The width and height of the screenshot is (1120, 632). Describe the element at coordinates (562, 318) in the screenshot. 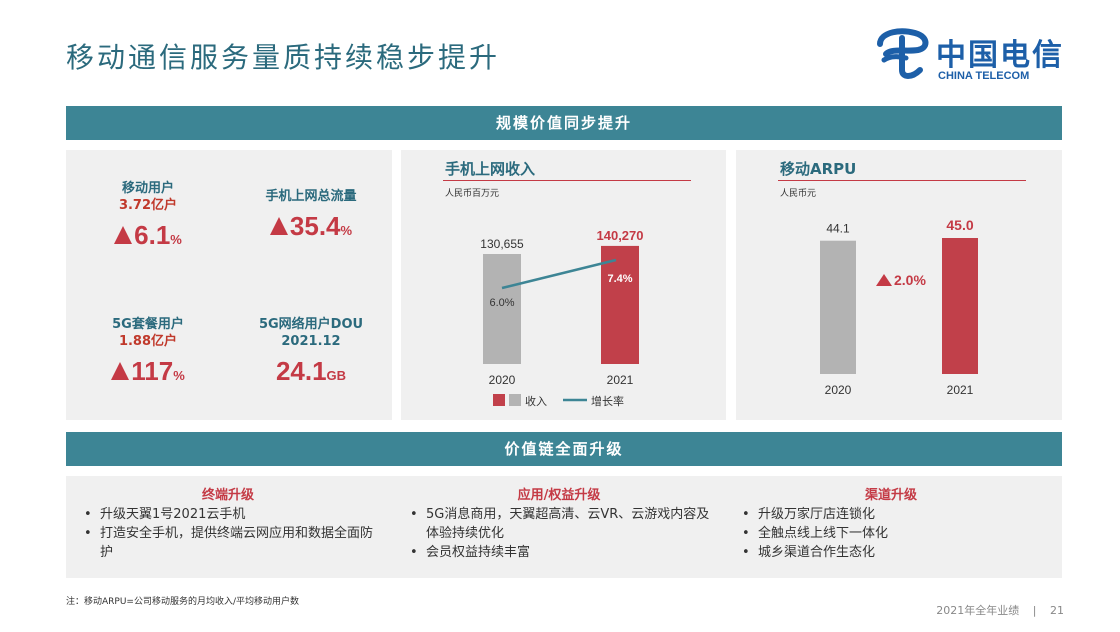

I see `revenue-chart: 130,655 2020 140,270 2021 6.0% 7.4% 收入 增长率` at that location.